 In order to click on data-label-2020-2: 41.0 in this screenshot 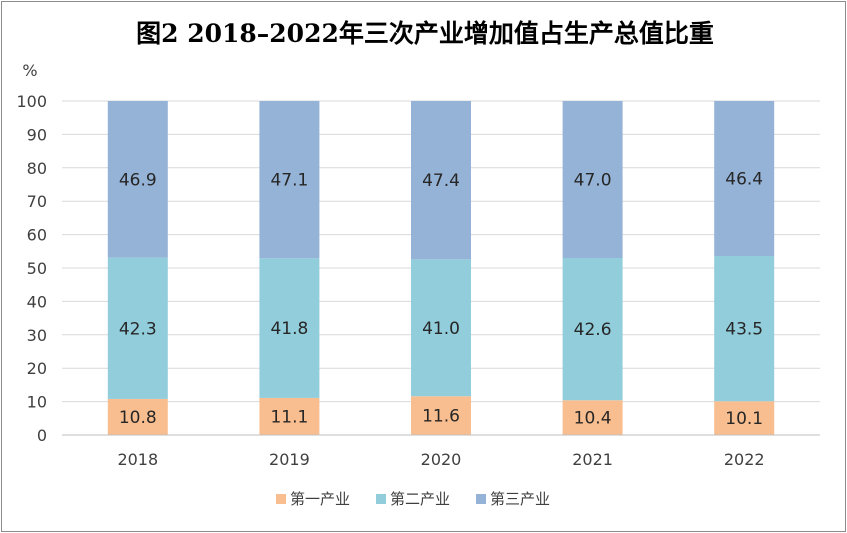, I will do `click(441, 329)`.